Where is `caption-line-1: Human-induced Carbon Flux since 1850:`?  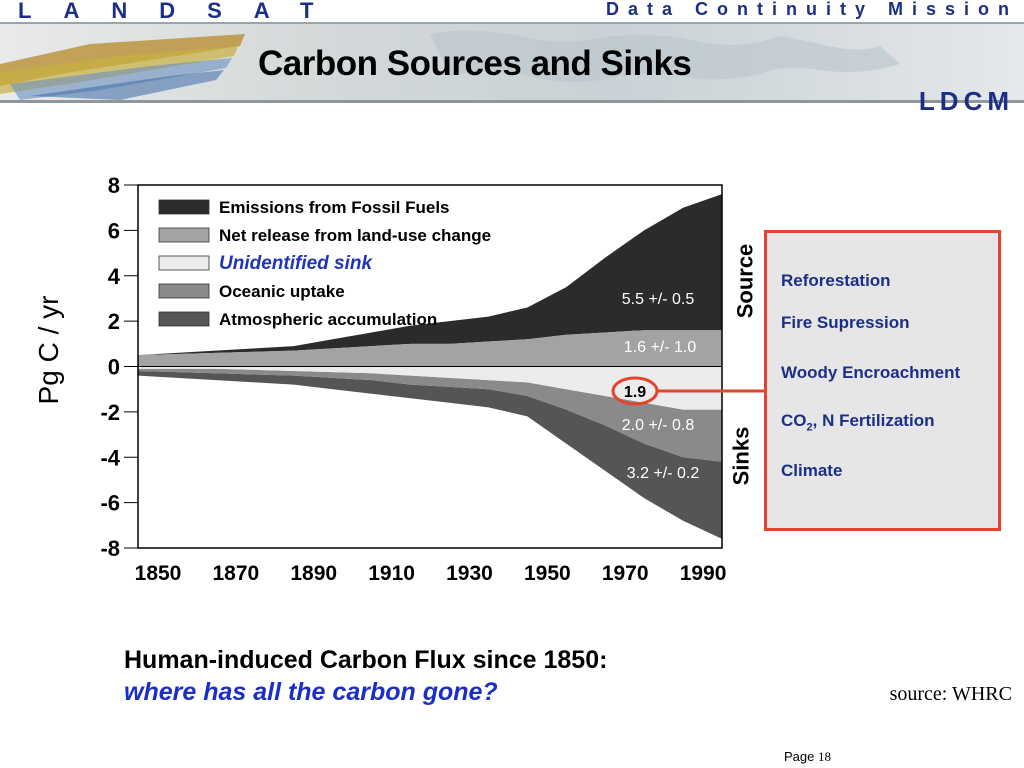
caption-line-1: Human-induced Carbon Flux since 1850: is located at coordinates (366, 660).